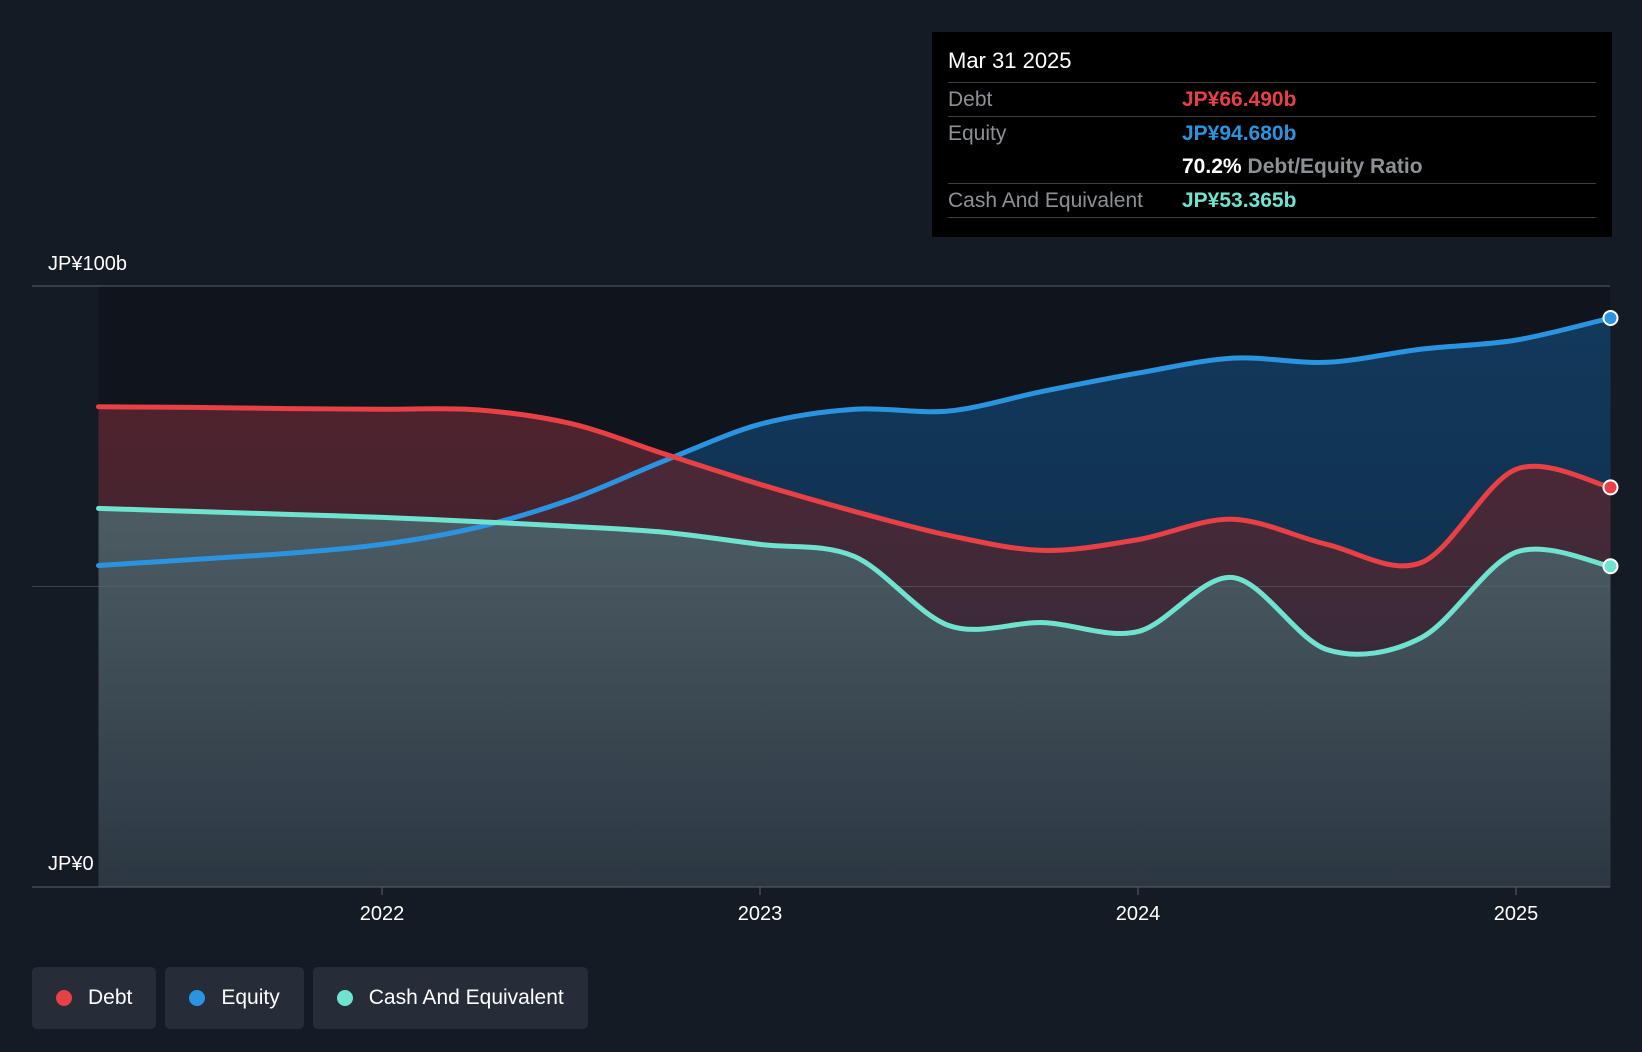 The width and height of the screenshot is (1642, 1052). What do you see at coordinates (87, 264) in the screenshot?
I see `y-tick-label-top: JP¥100b` at bounding box center [87, 264].